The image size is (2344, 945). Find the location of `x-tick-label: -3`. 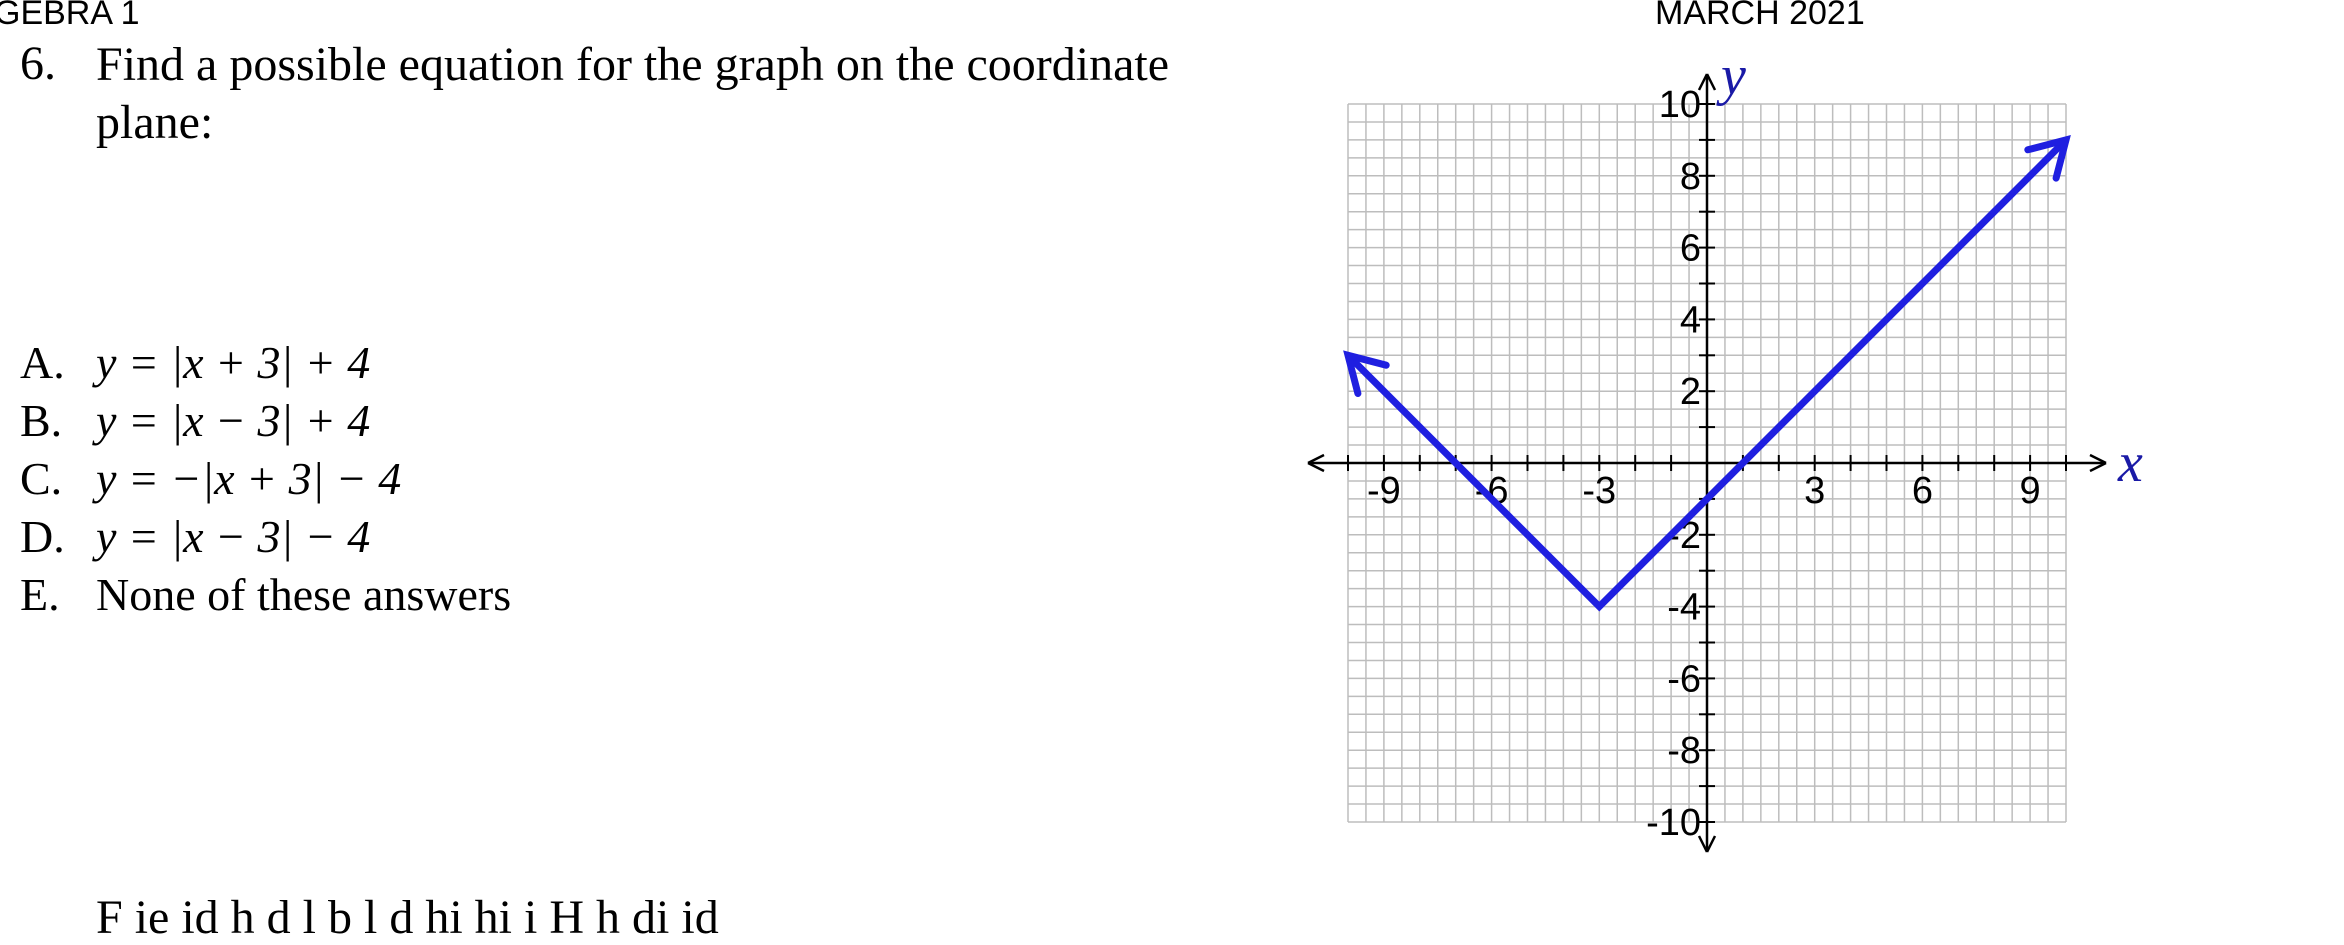

x-tick-label: -3 is located at coordinates (1599, 491).